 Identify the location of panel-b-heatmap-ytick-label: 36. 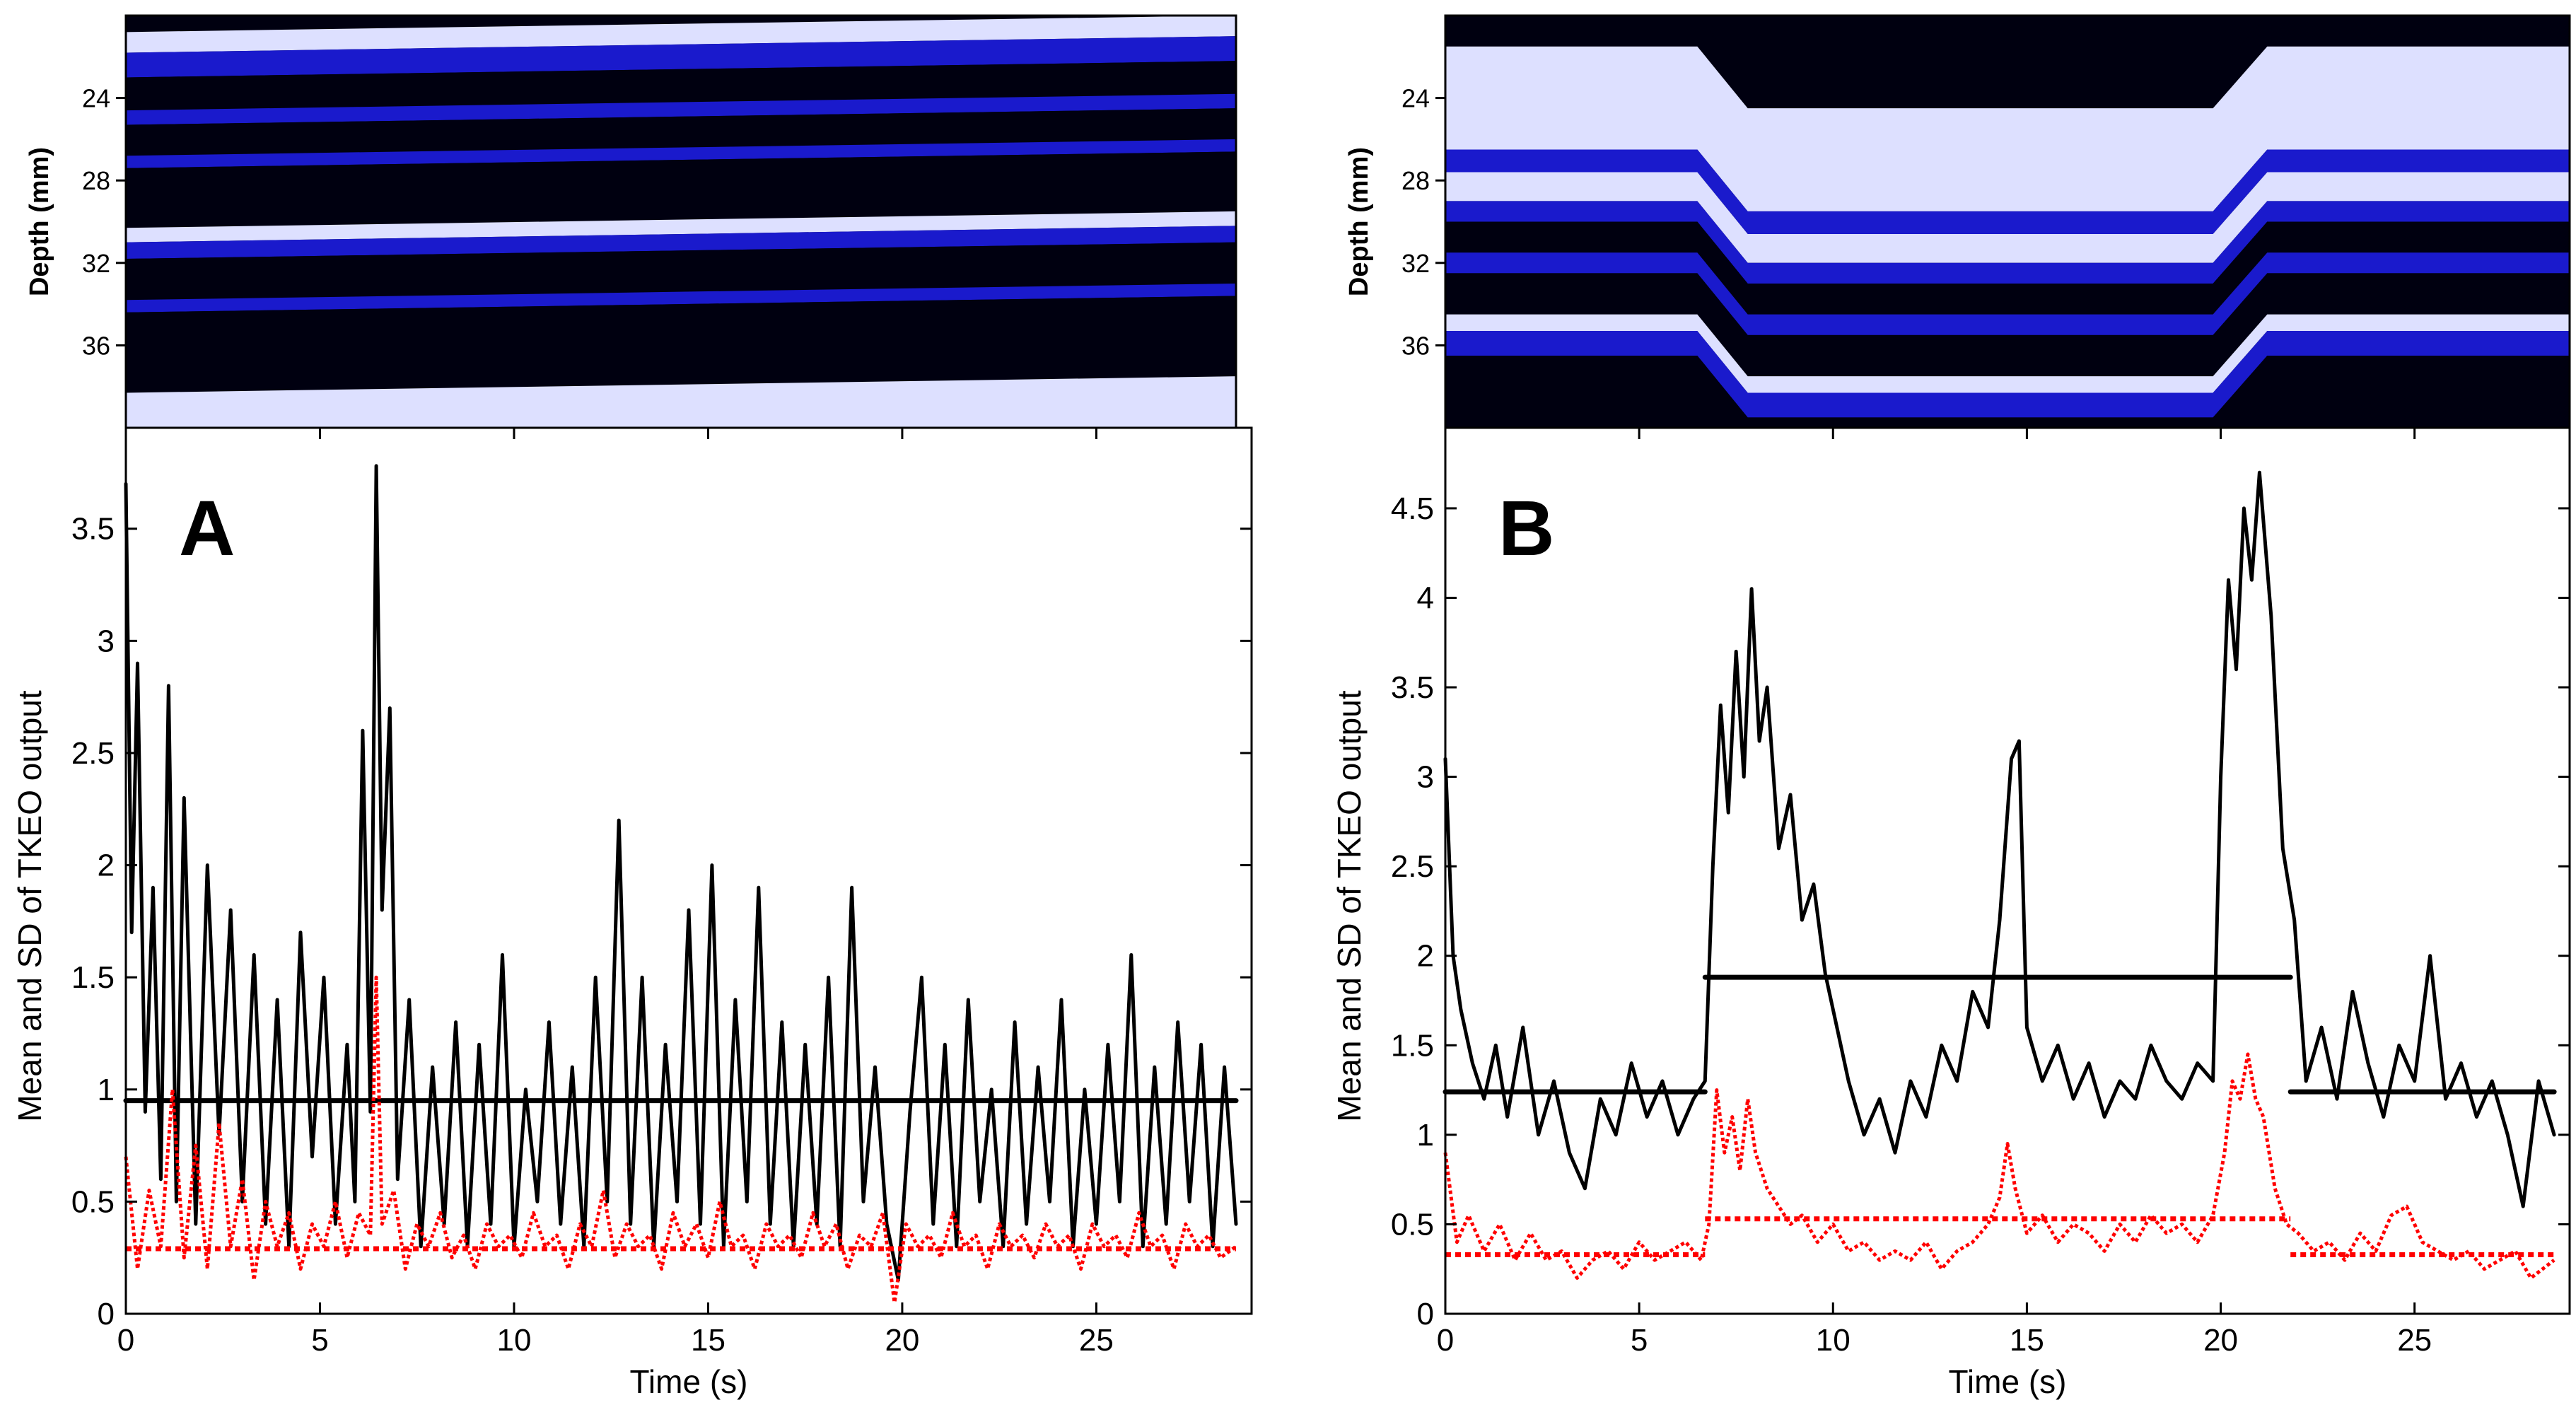
(1415, 345).